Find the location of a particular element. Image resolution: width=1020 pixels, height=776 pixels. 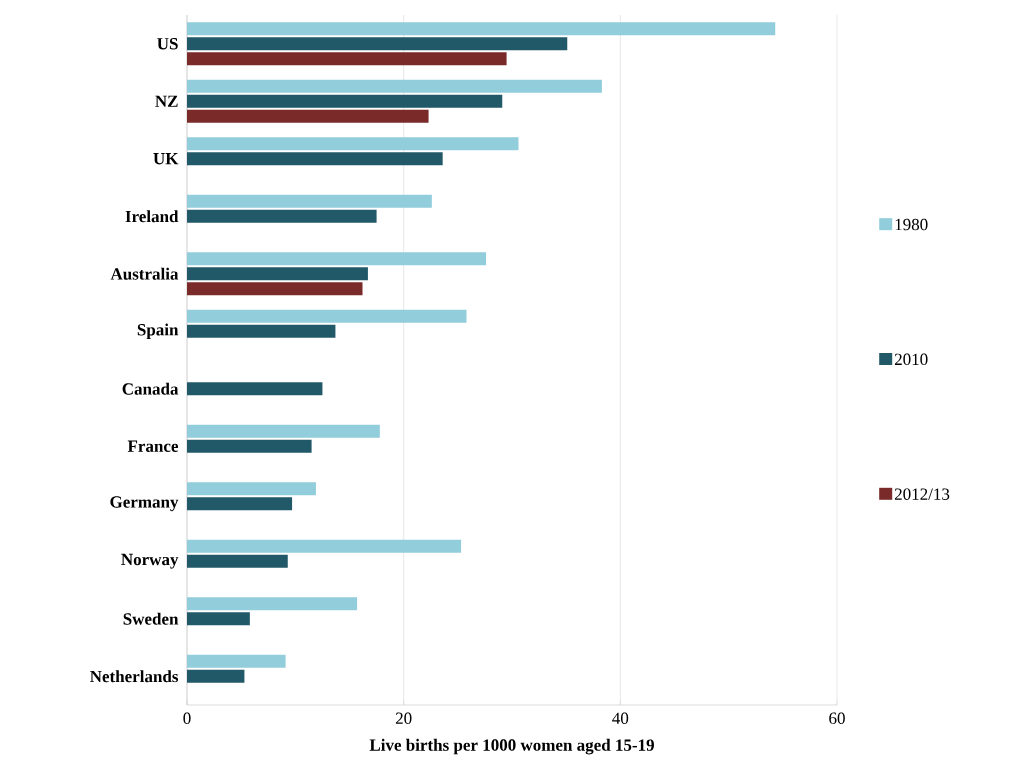

x-tick-label: 0 is located at coordinates (187, 718).